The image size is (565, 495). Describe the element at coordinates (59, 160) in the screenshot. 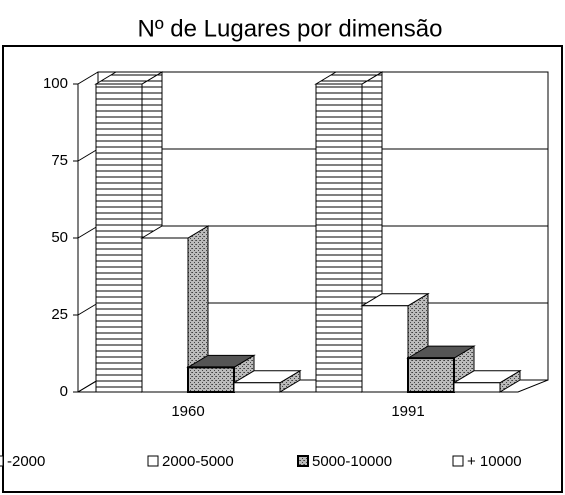

I see `y-tick-label: 75` at that location.